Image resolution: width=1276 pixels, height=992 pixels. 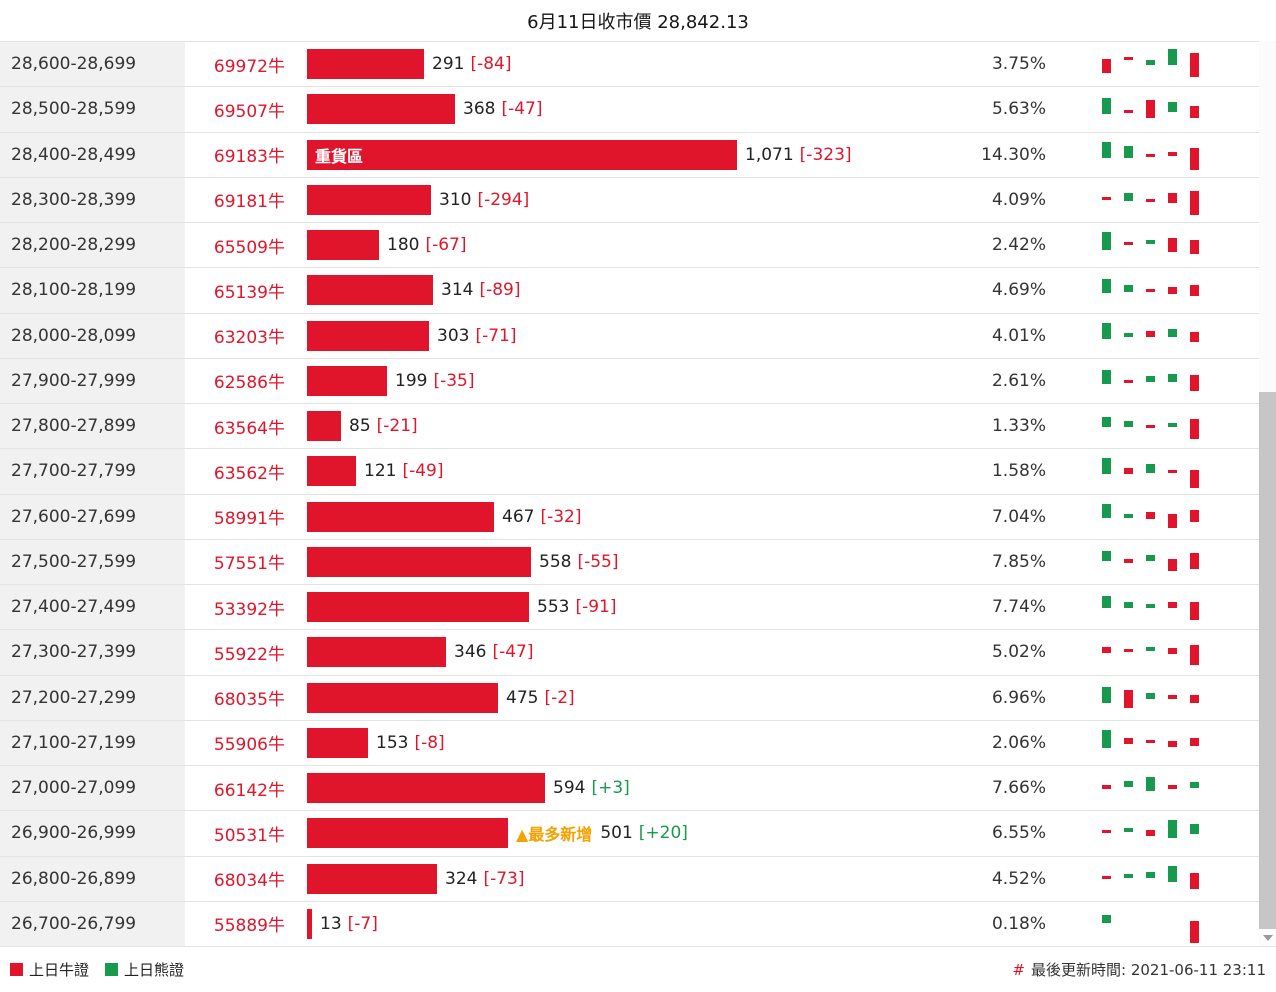 What do you see at coordinates (112, 969) in the screenshot?
I see `bear-color-swatch` at bounding box center [112, 969].